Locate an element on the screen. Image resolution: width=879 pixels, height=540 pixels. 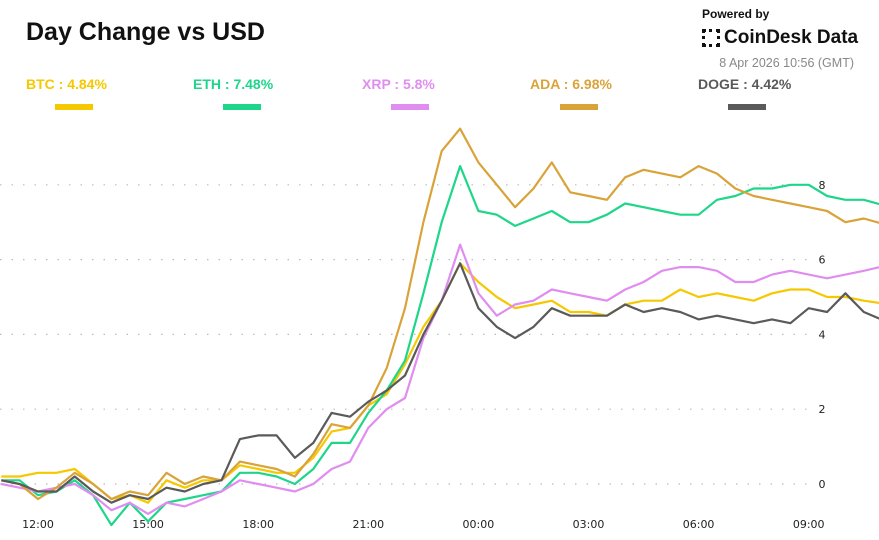
legend-swatch-eth is located at coordinates (242, 107).